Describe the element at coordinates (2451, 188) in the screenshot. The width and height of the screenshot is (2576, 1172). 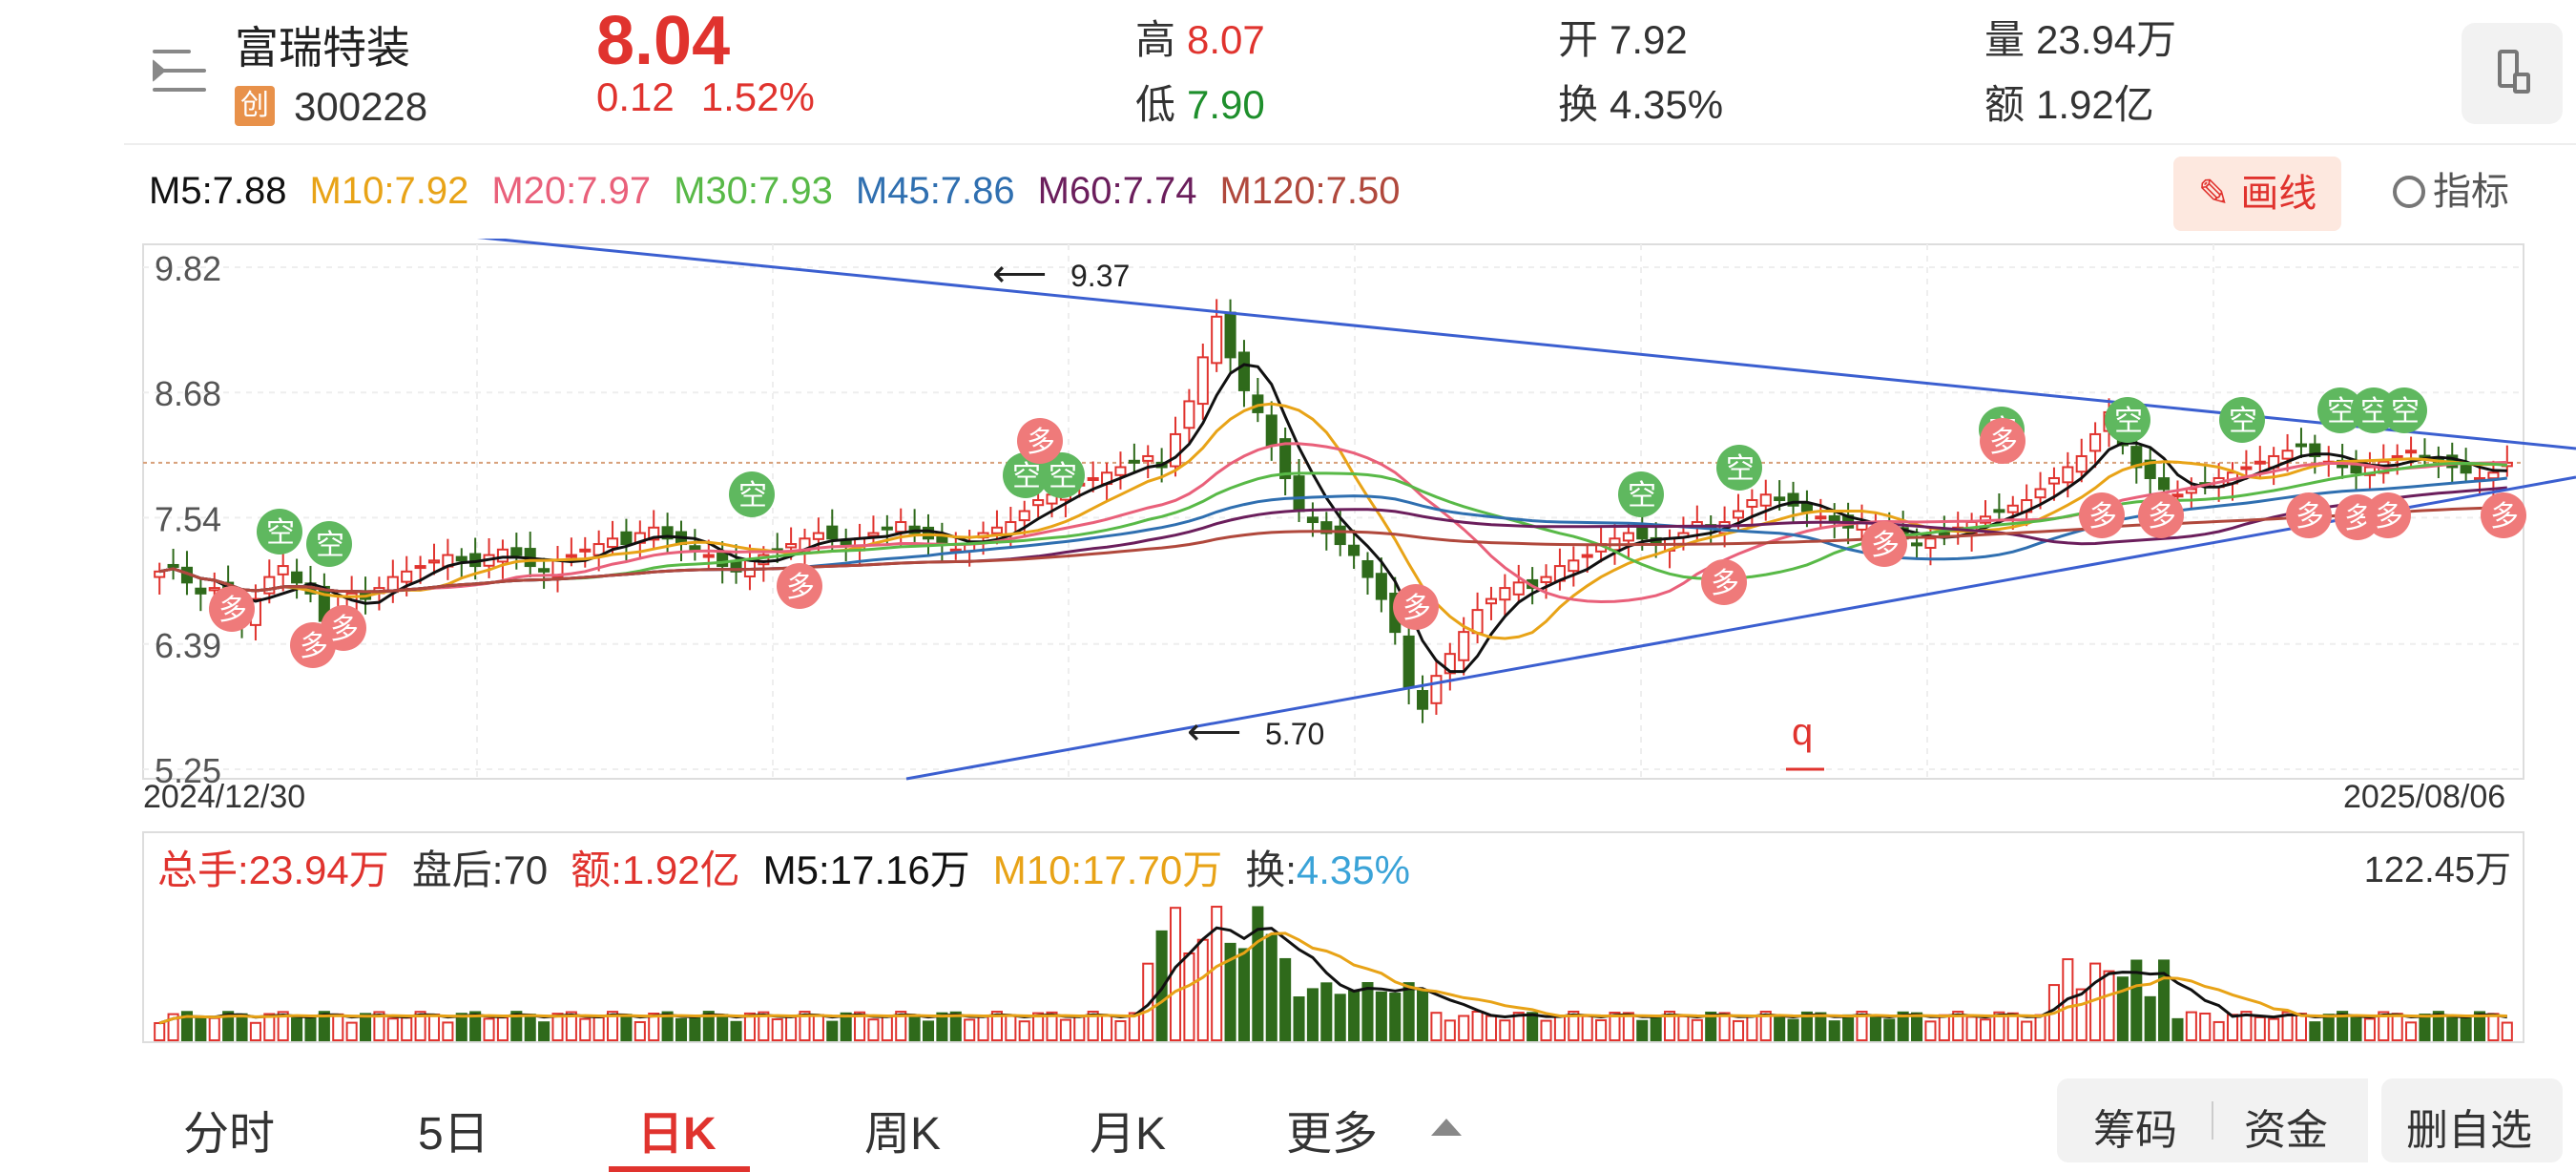
I see `indicator-button: 指标` at that location.